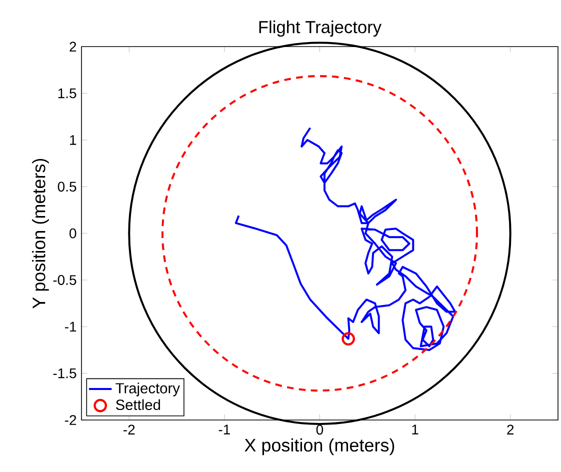 The width and height of the screenshot is (561, 472). I want to click on chart-title: Flight Trajectory, so click(320, 28).